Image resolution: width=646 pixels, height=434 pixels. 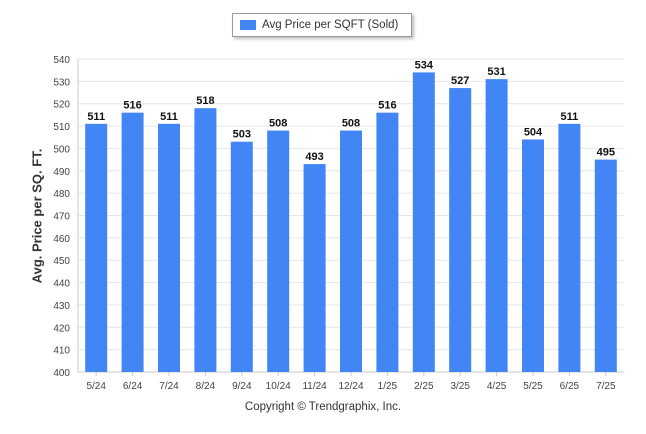 I want to click on x-tick-label: 11/24, so click(x=314, y=386).